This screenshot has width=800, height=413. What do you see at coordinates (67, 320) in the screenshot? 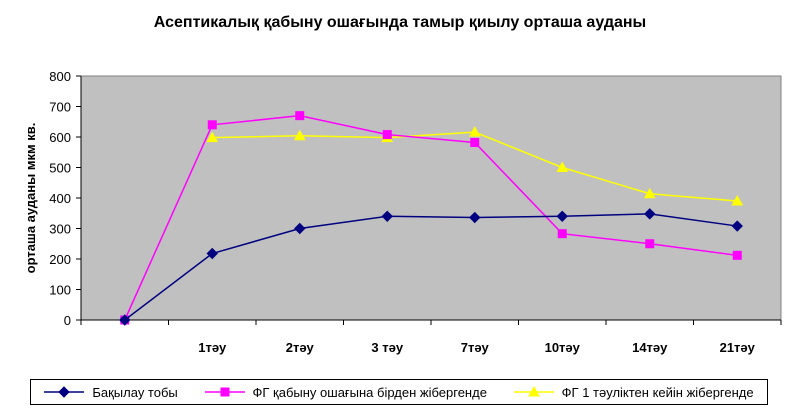
I see `y-tick-label: 0` at bounding box center [67, 320].